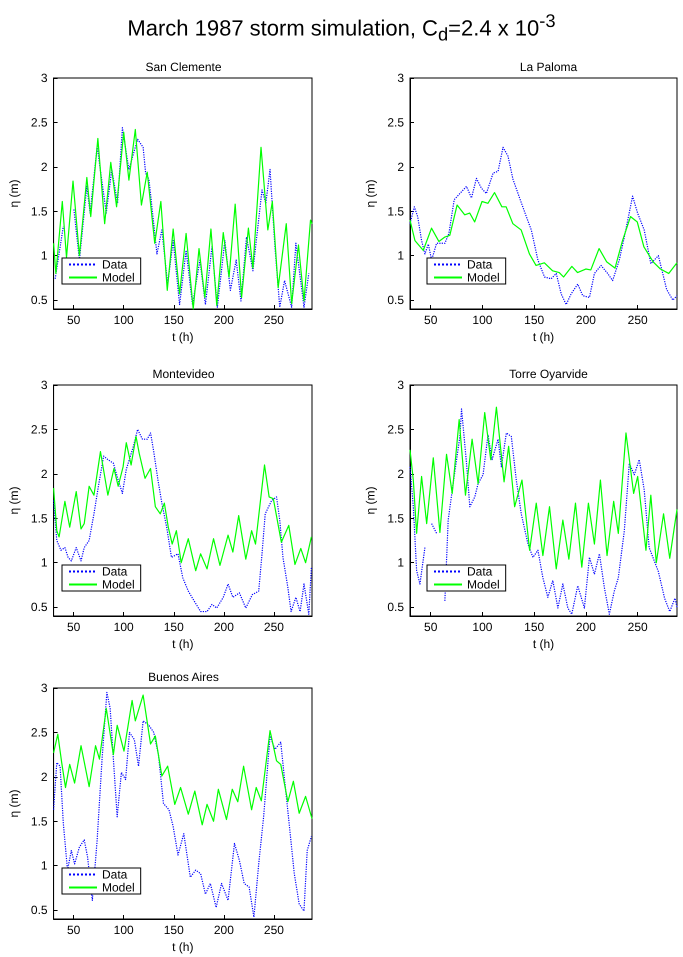  What do you see at coordinates (548, 374) in the screenshot?
I see `chart-title: Torre Oyarvide` at bounding box center [548, 374].